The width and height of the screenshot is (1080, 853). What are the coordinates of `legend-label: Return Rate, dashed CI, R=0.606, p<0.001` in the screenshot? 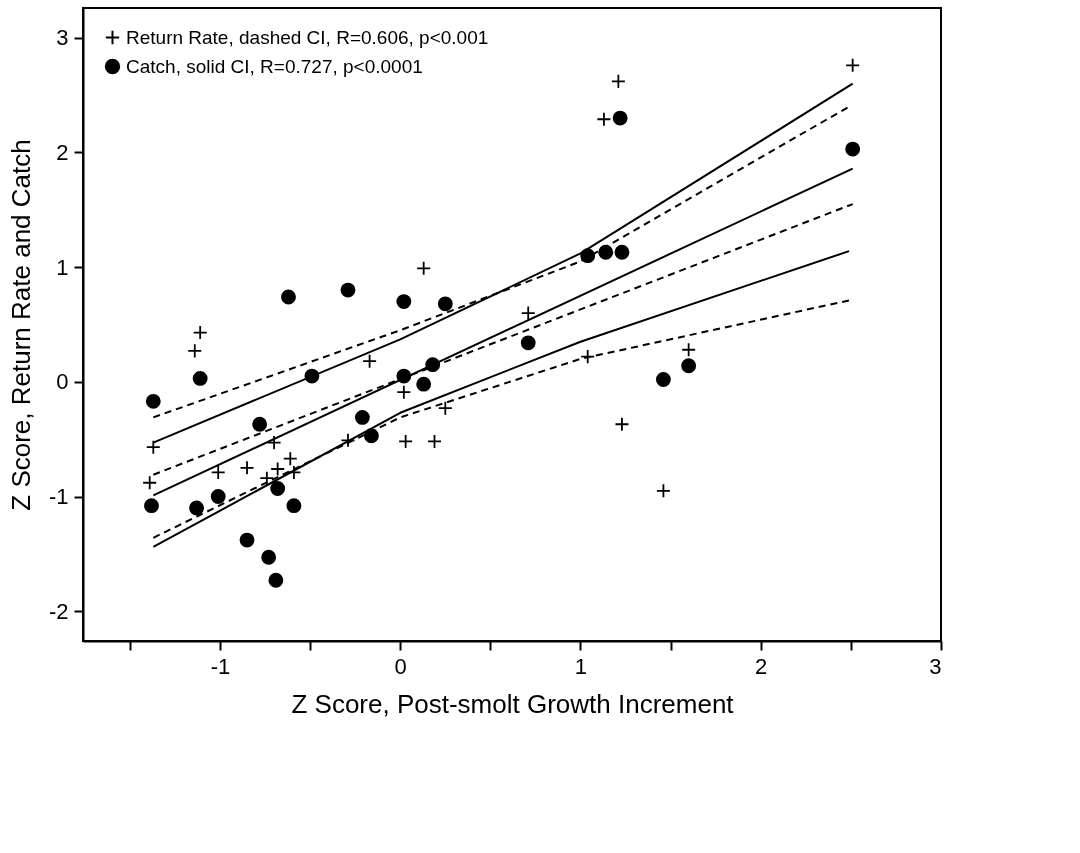 It's located at (307, 37).